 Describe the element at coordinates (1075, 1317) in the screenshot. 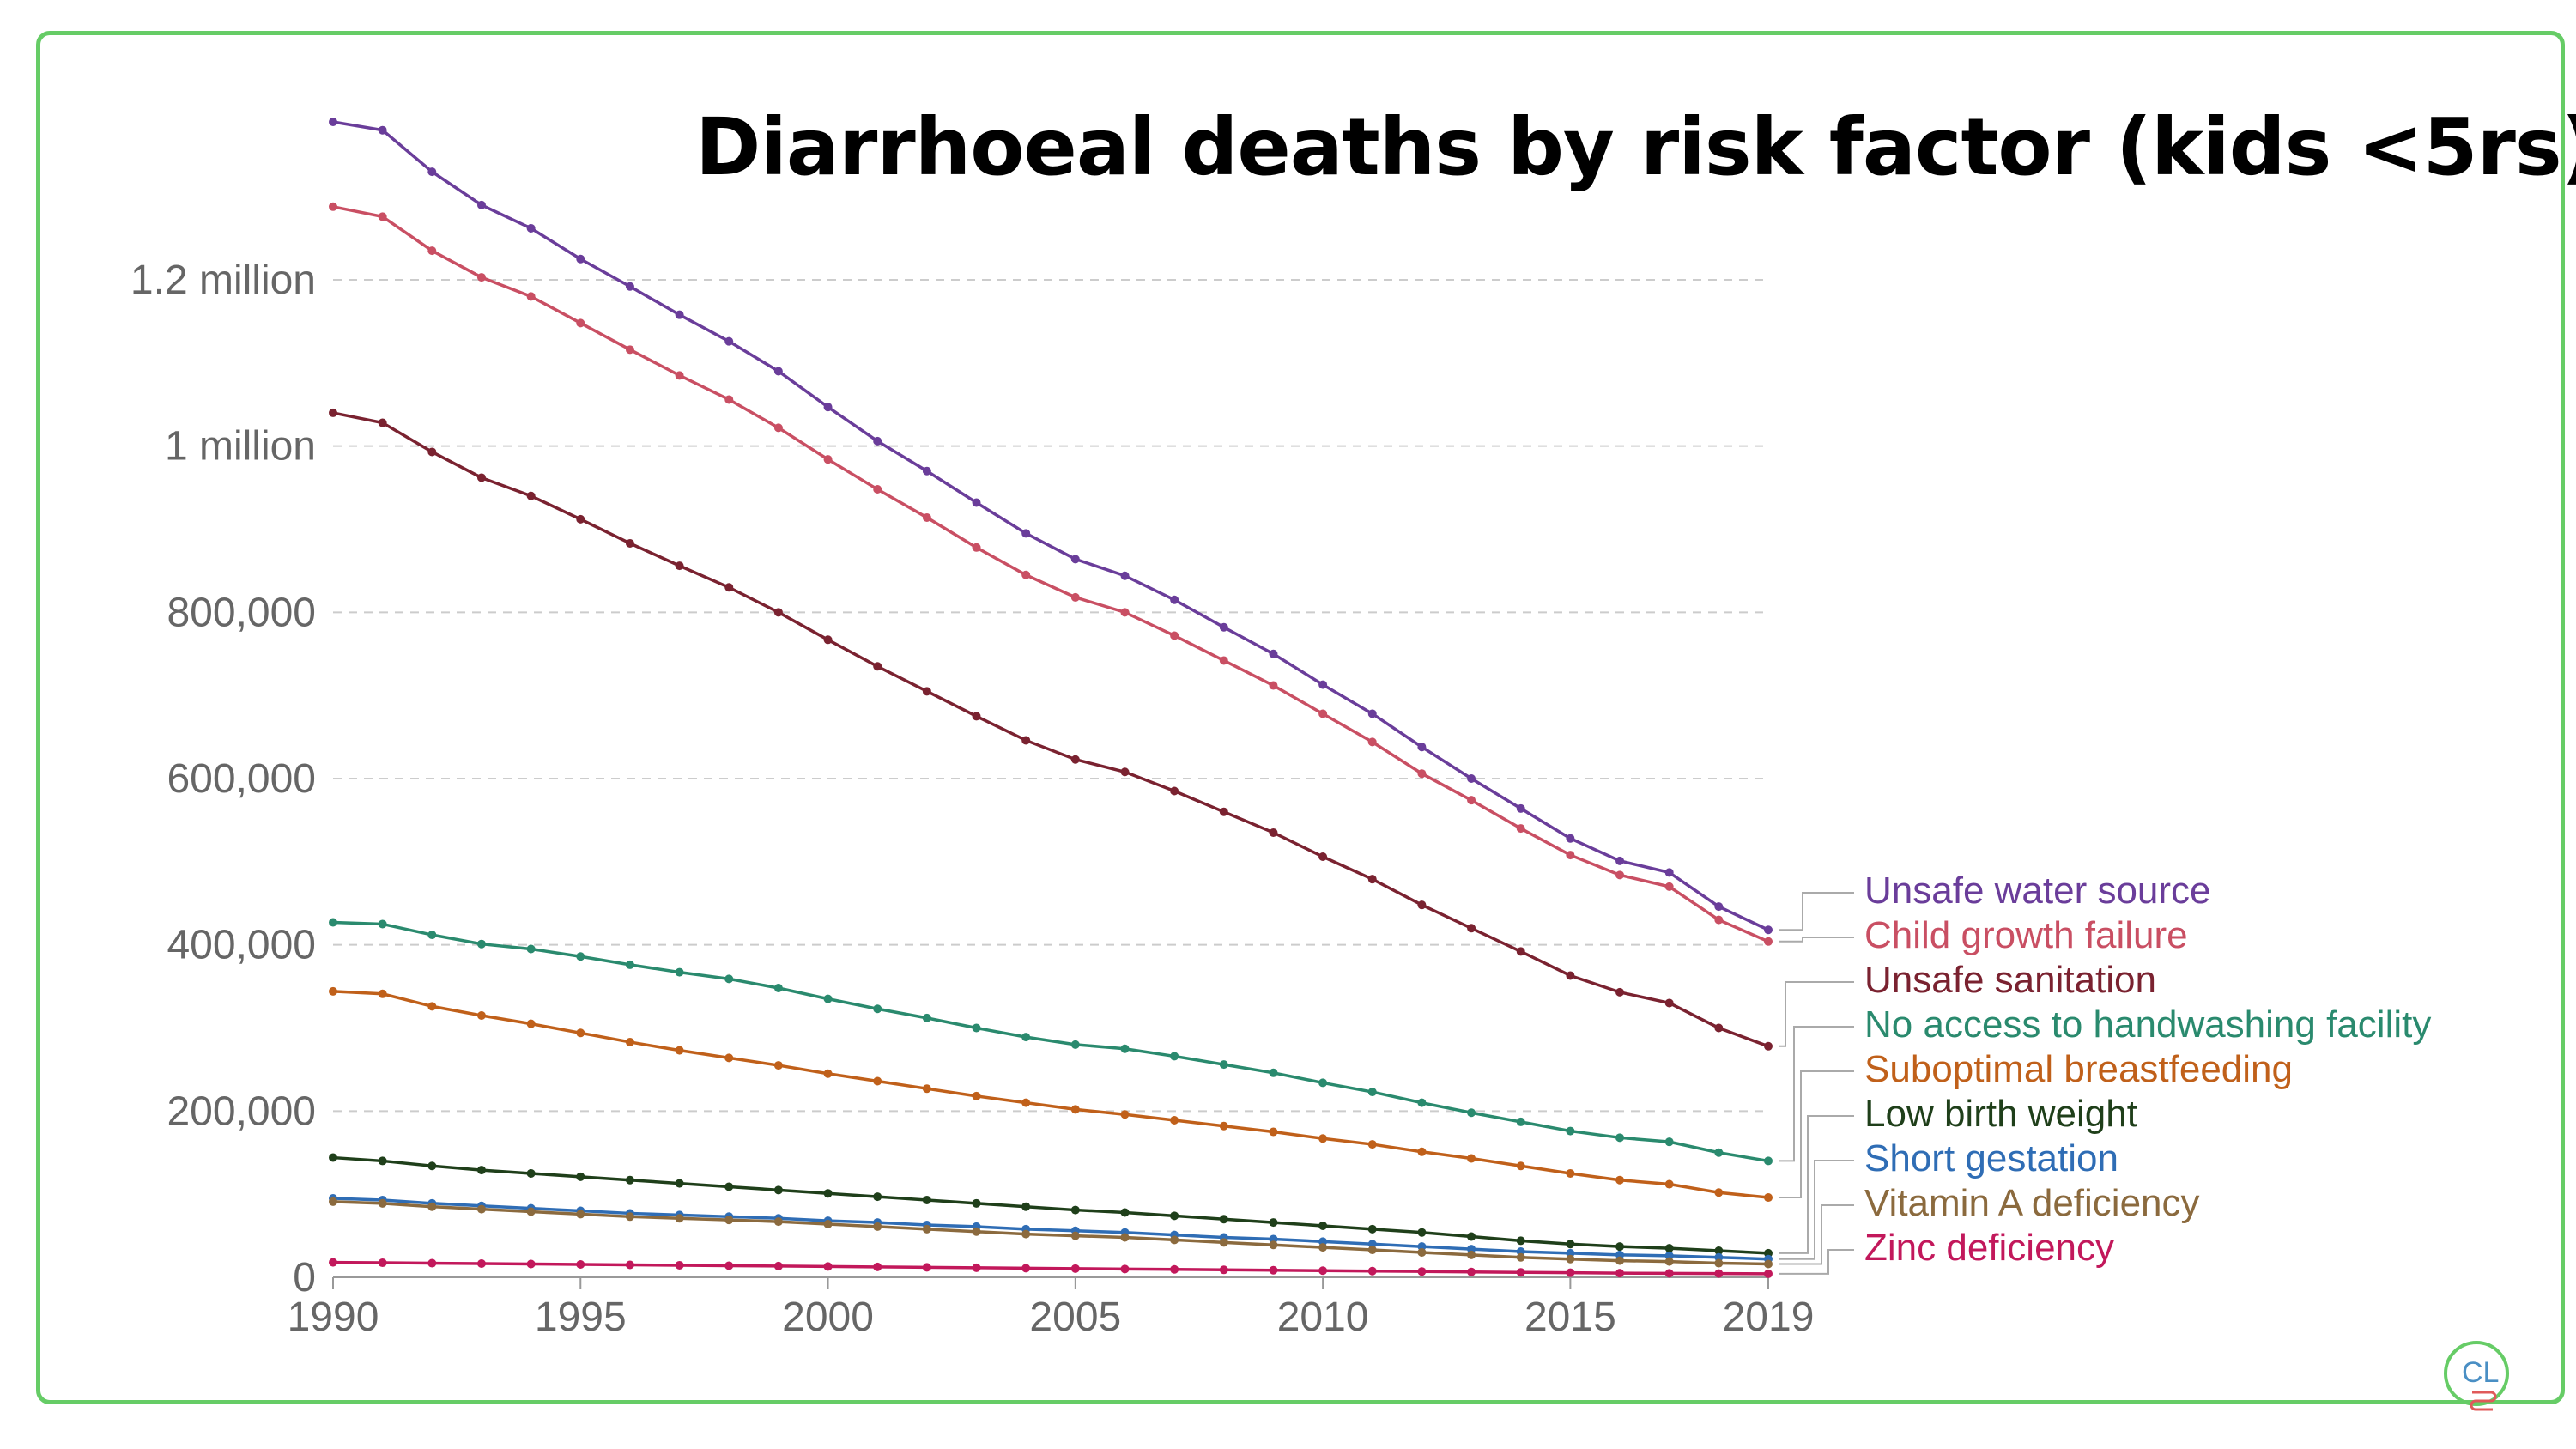

I see `x-tick-label: 2005` at that location.